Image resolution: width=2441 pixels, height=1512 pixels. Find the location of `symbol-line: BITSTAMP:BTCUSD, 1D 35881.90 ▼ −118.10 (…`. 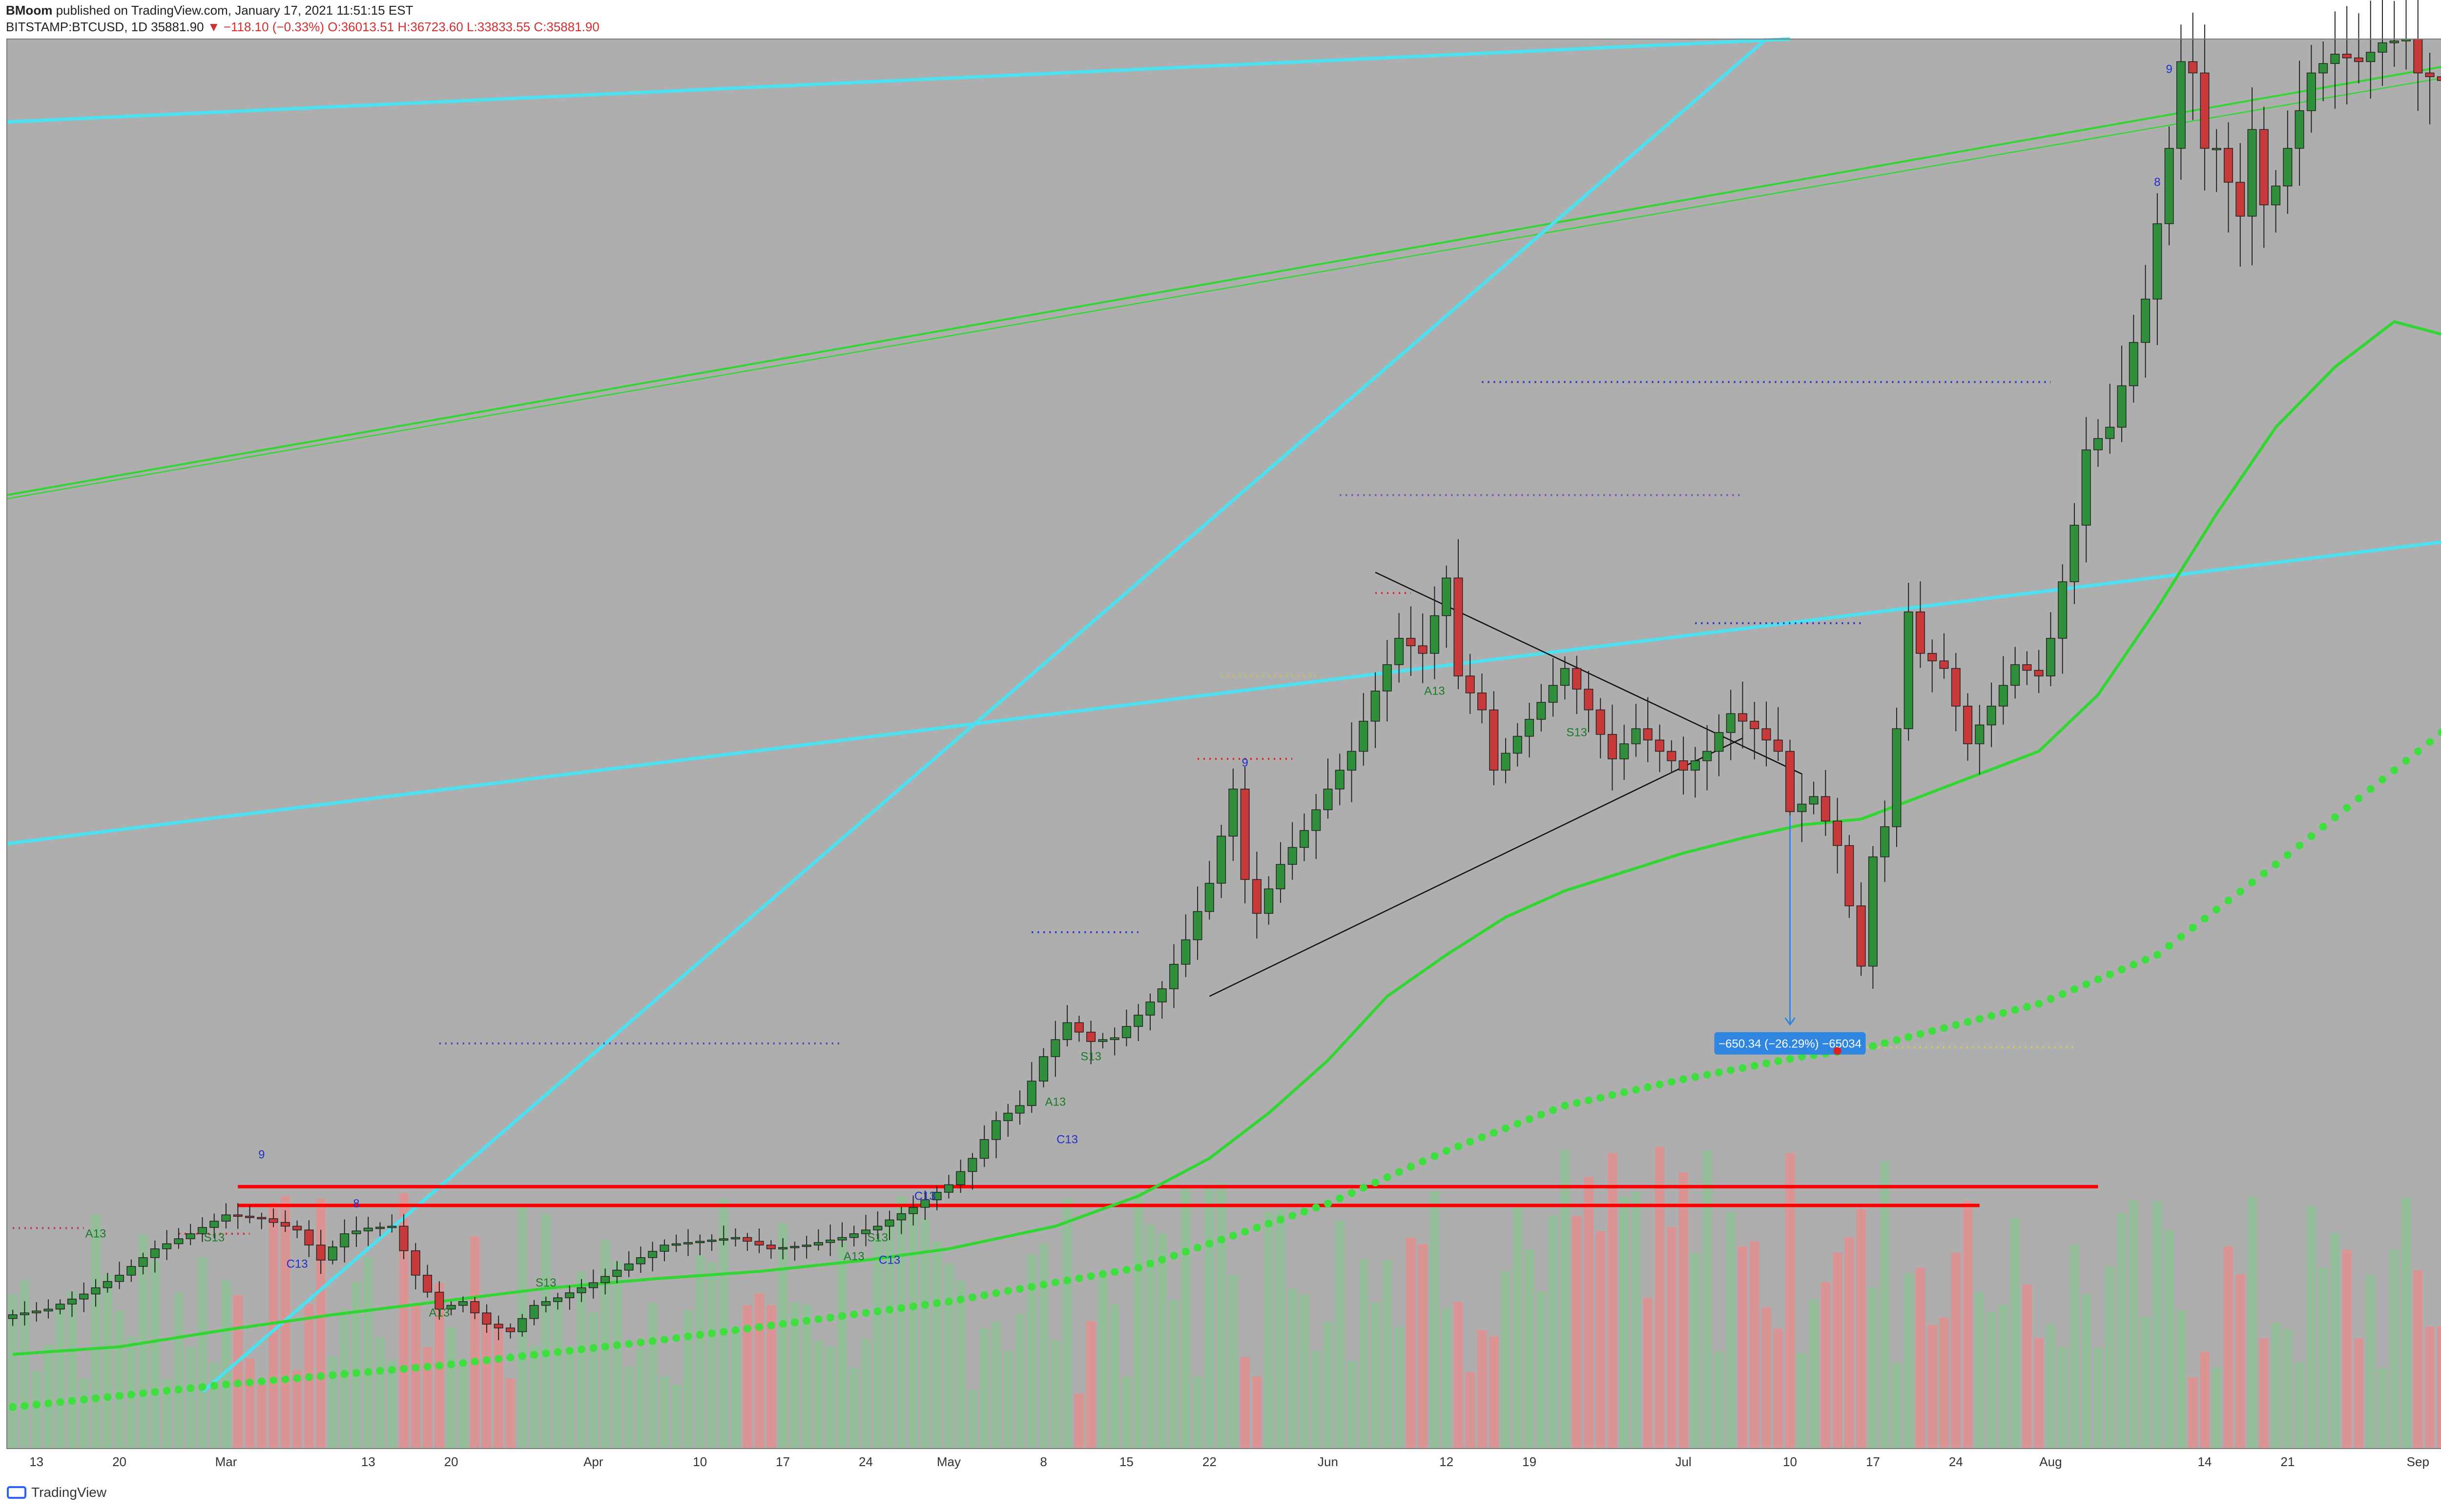

symbol-line: BITSTAMP:BTCUSD, 1D 35881.90 ▼ −118.10 (… is located at coordinates (303, 27).